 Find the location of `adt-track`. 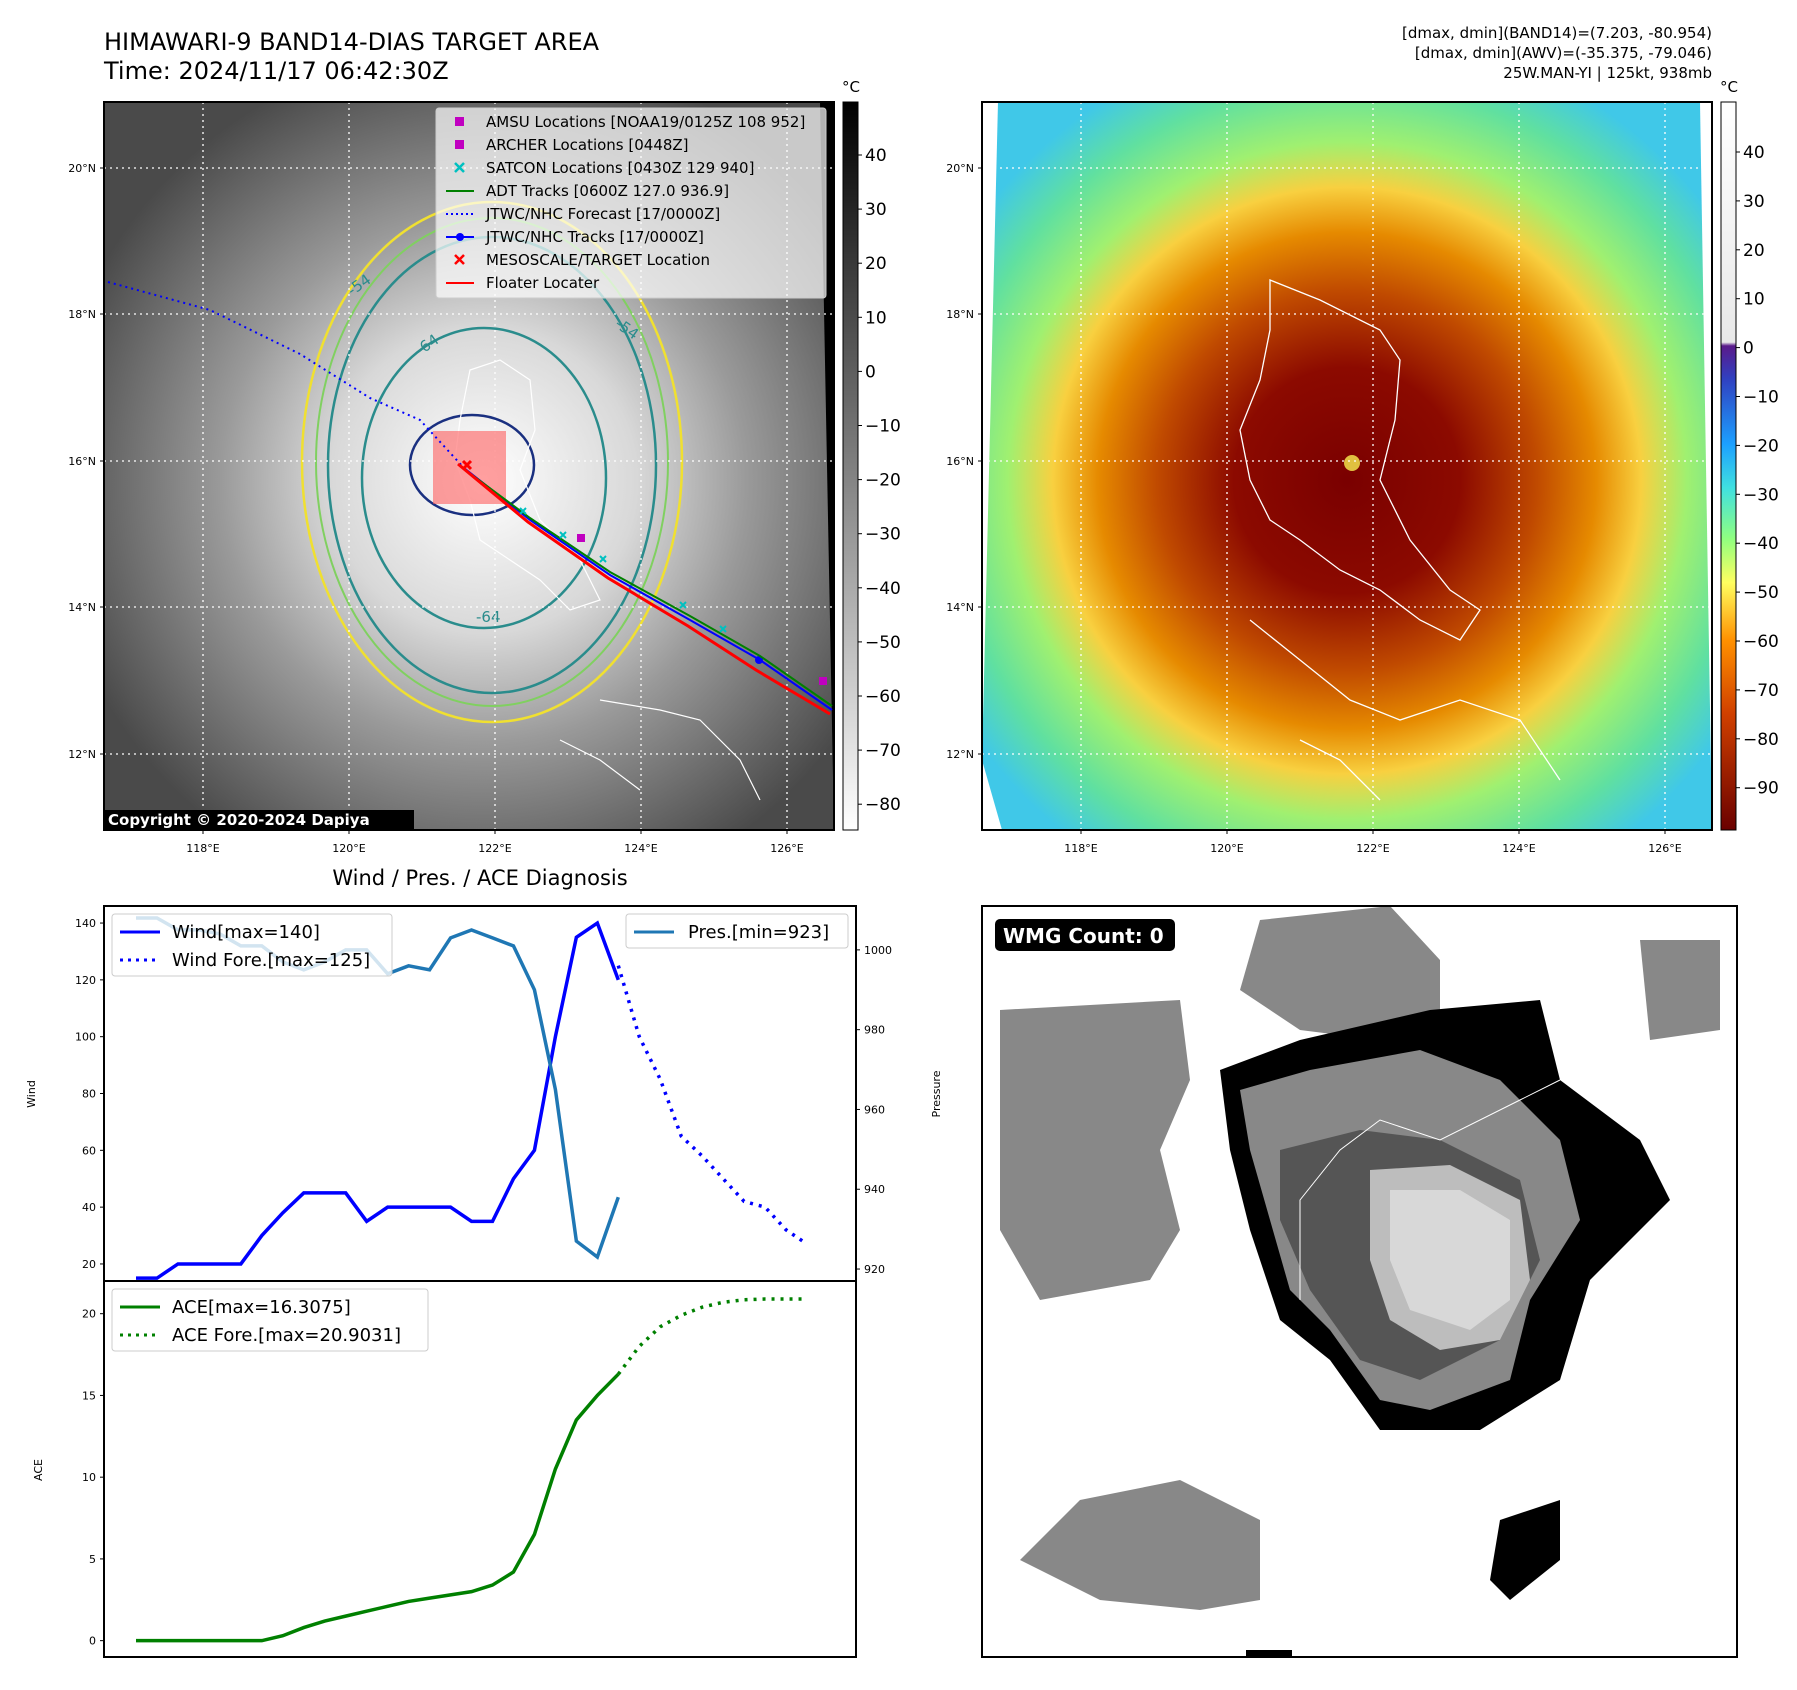

adt-track is located at coordinates (646, 586).